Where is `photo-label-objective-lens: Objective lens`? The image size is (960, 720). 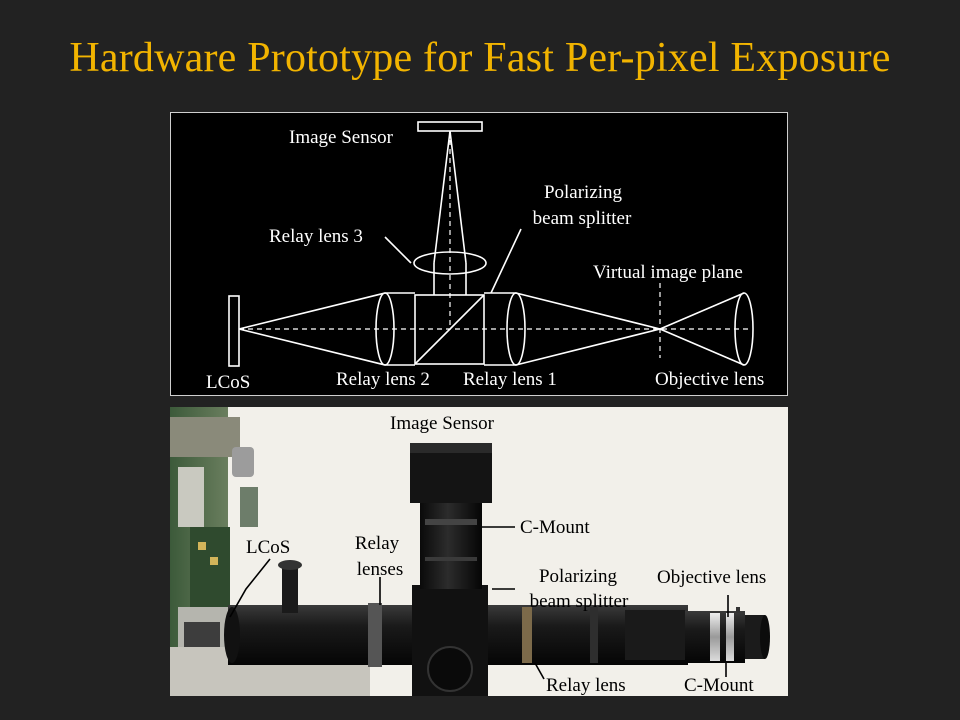
photo-label-objective-lens: Objective lens is located at coordinates (711, 577).